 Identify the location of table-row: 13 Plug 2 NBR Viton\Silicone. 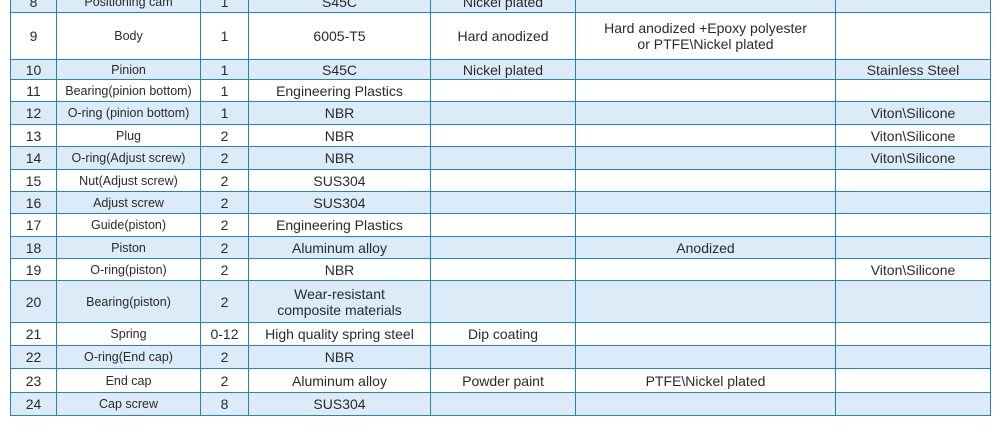
(500, 135).